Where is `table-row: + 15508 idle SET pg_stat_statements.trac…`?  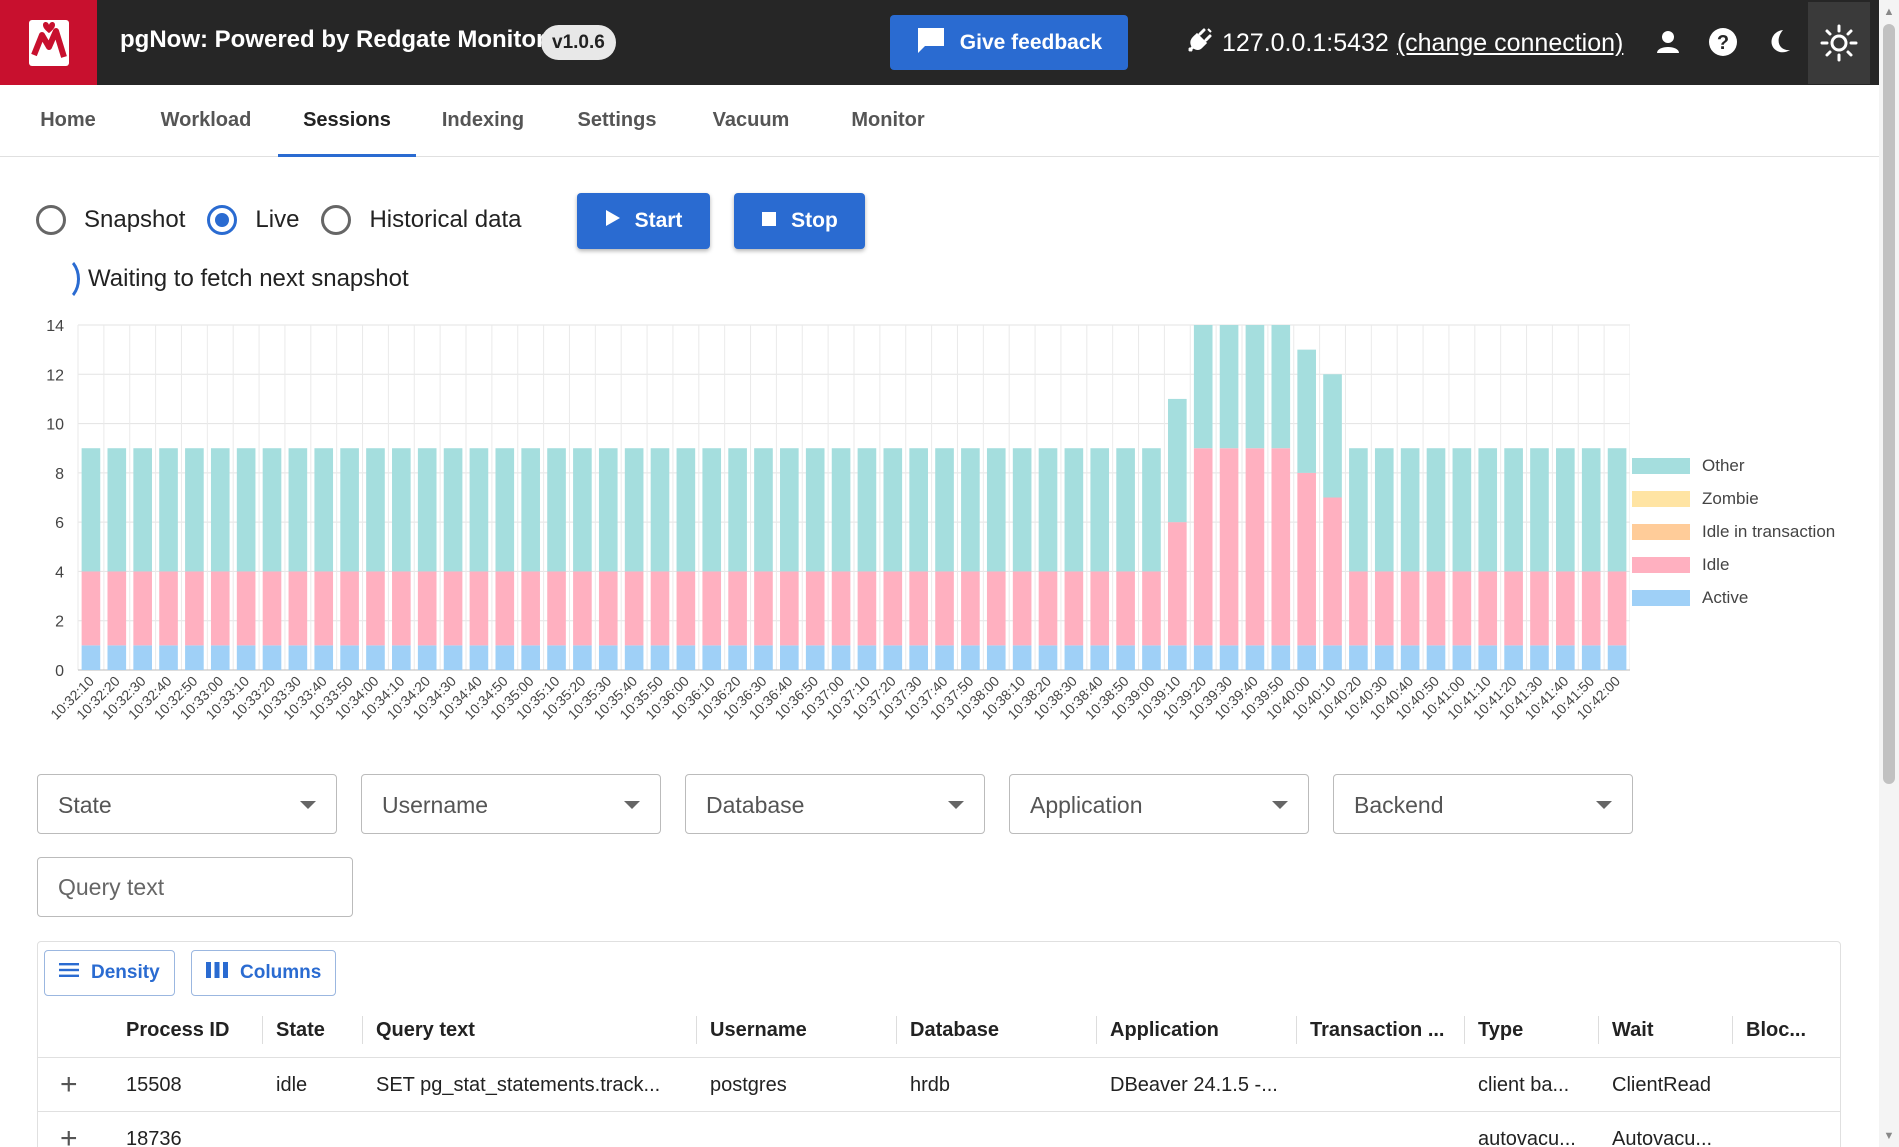
table-row: + 15508 idle SET pg_stat_statements.trac… is located at coordinates (939, 1085).